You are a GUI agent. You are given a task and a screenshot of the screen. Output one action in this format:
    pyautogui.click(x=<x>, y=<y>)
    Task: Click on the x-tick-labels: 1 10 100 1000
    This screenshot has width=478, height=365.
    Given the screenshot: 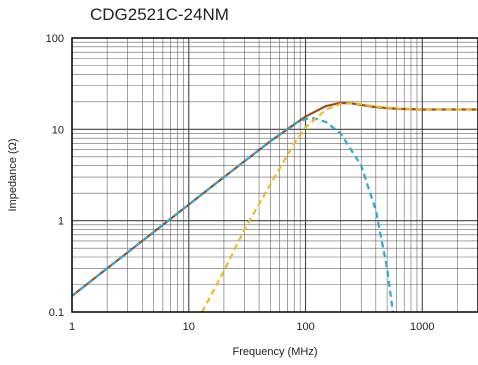 What is the action you would take?
    pyautogui.click(x=252, y=327)
    